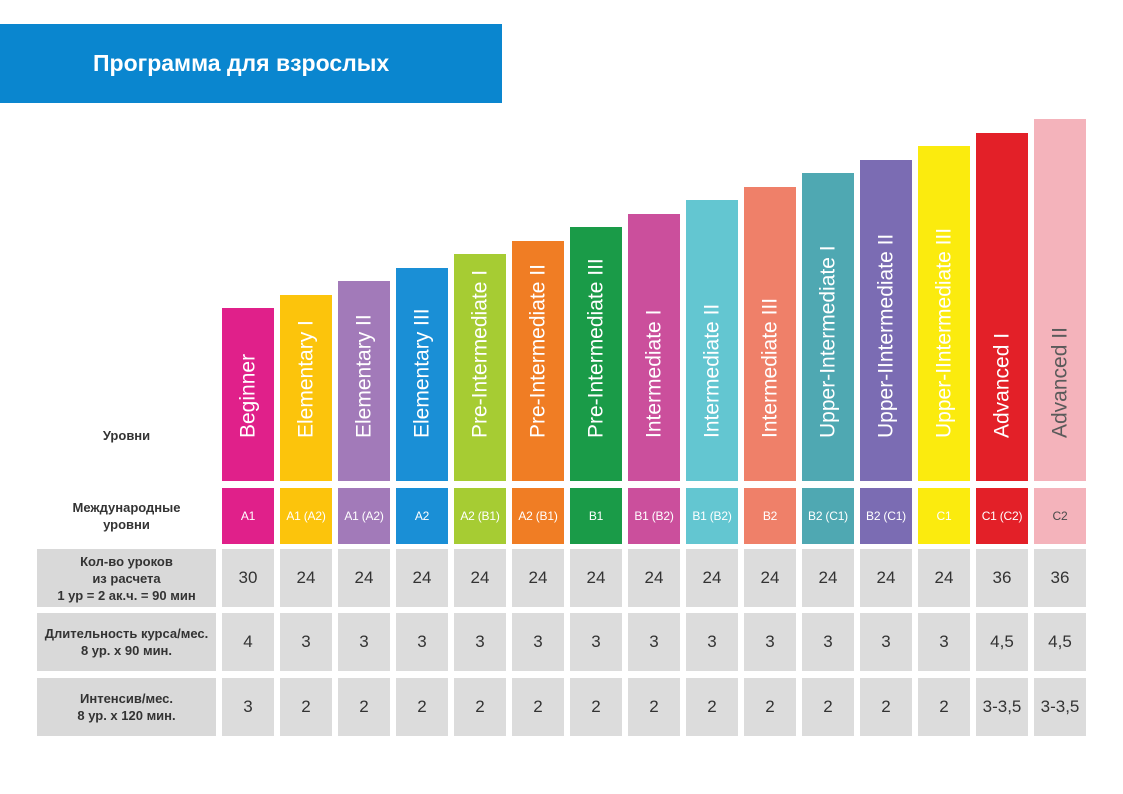 The height and width of the screenshot is (794, 1123). Describe the element at coordinates (596, 516) in the screenshot. I see `international-level: B1` at that location.